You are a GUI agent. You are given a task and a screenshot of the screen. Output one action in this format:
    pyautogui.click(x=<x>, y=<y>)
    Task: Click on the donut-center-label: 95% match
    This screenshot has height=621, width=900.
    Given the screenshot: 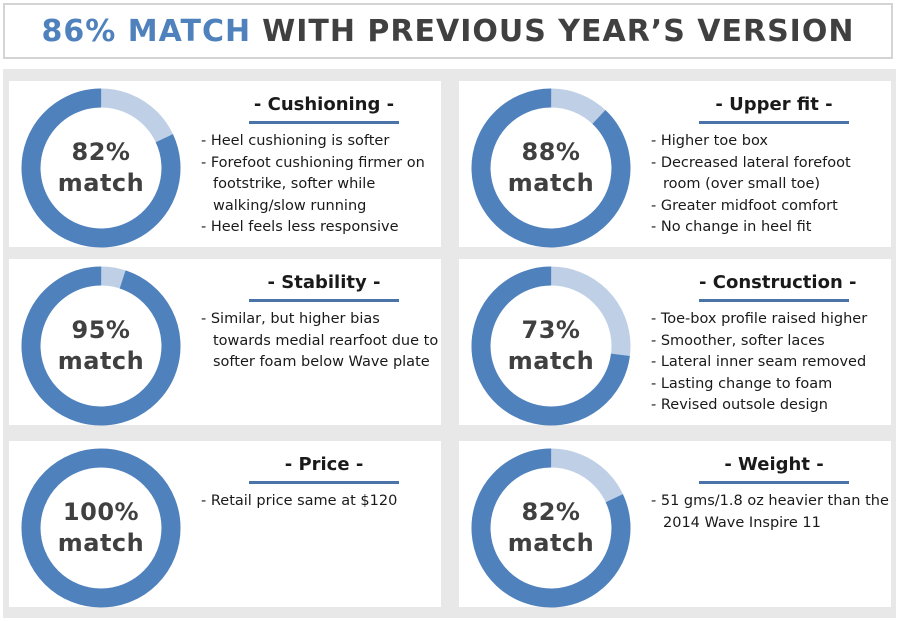 What is the action you would take?
    pyautogui.click(x=101, y=346)
    